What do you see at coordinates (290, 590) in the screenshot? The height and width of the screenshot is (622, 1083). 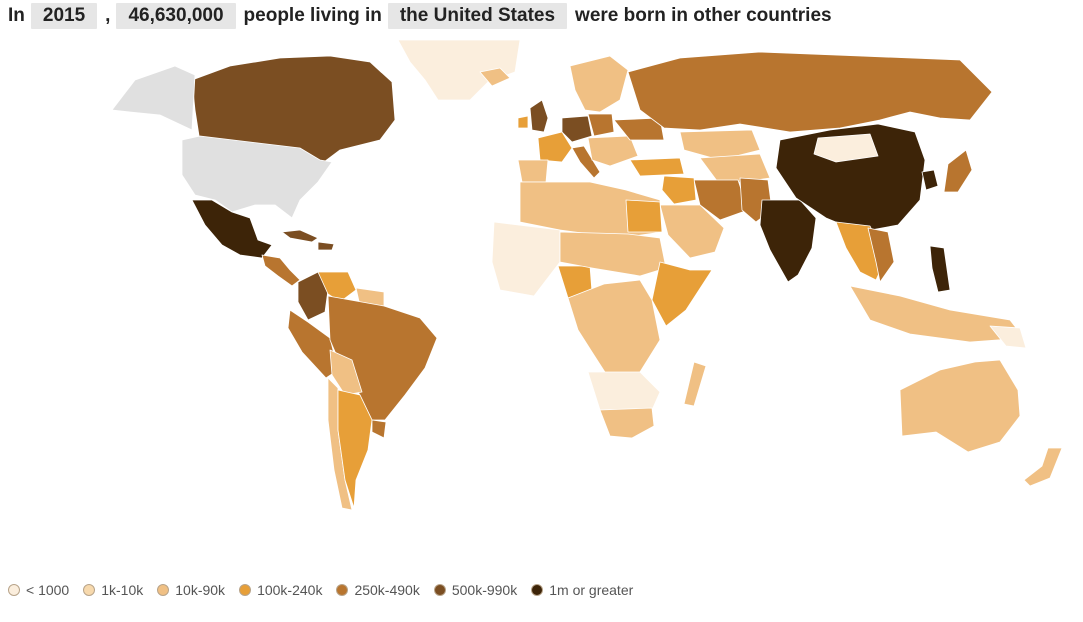 I see `legend-label: 100k-240k` at bounding box center [290, 590].